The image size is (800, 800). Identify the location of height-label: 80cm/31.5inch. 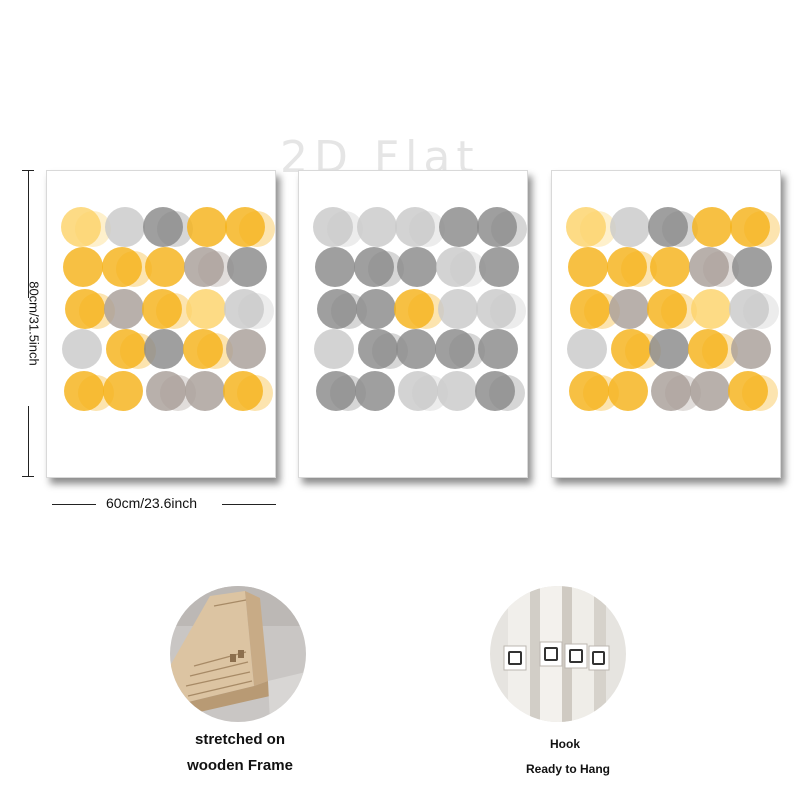
(34, 323).